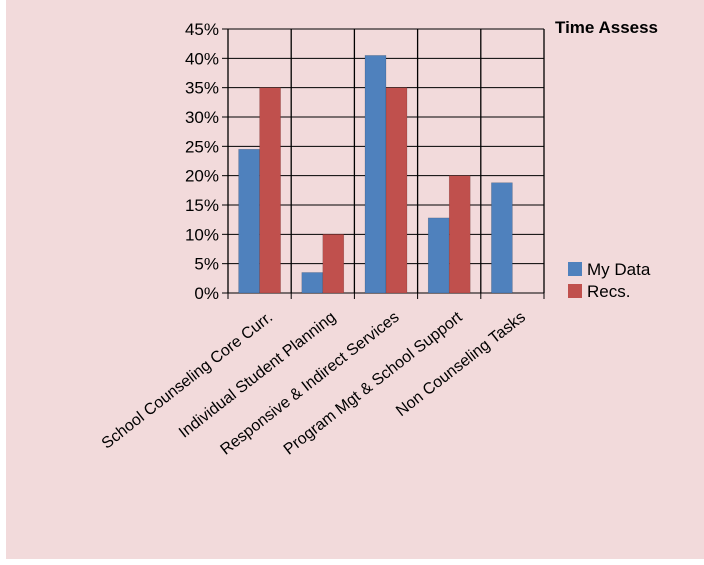 The width and height of the screenshot is (704, 565). I want to click on y-tick-label: 15%, so click(202, 205).